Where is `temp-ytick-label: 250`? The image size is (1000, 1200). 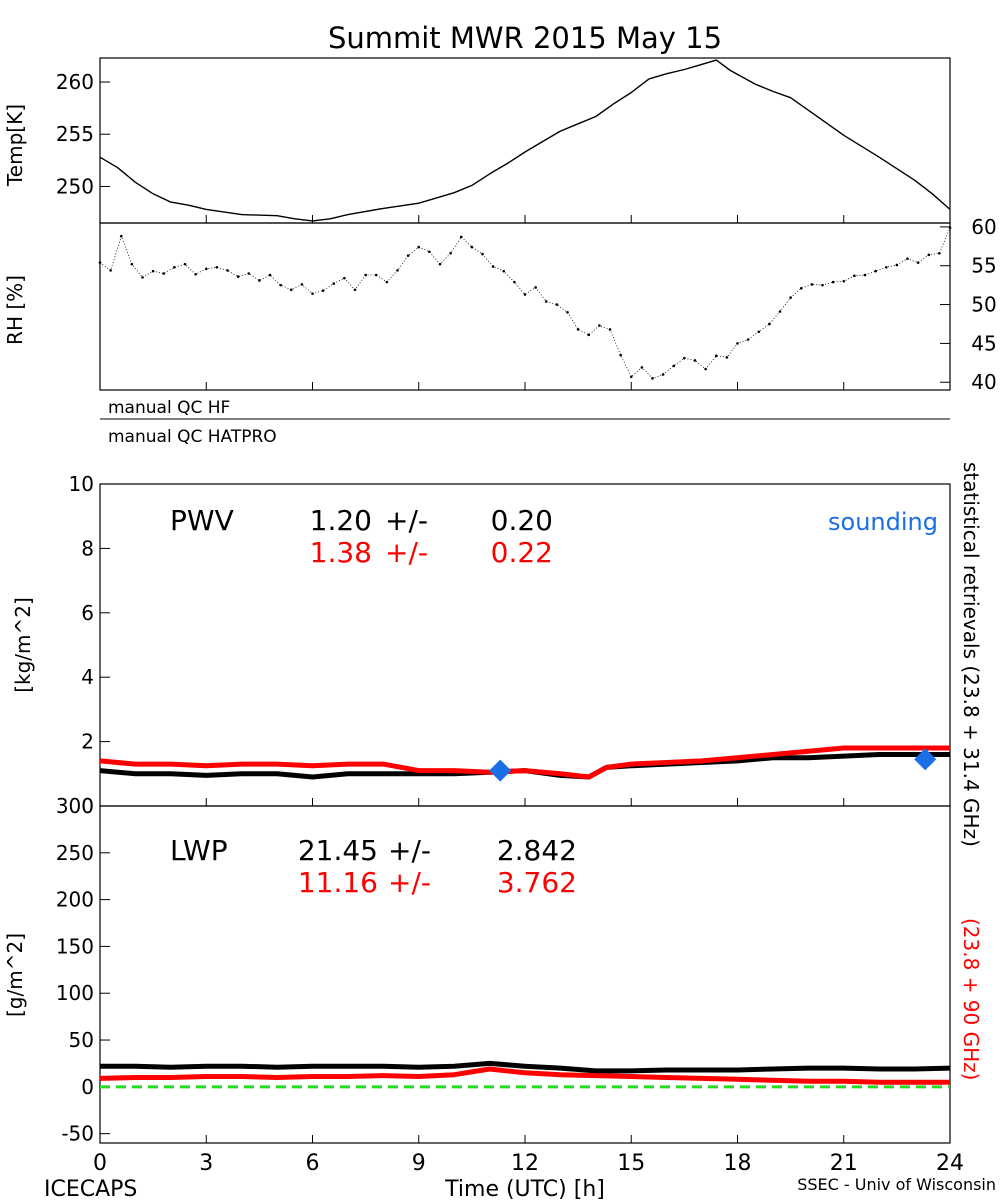
temp-ytick-label: 250 is located at coordinates (75, 186).